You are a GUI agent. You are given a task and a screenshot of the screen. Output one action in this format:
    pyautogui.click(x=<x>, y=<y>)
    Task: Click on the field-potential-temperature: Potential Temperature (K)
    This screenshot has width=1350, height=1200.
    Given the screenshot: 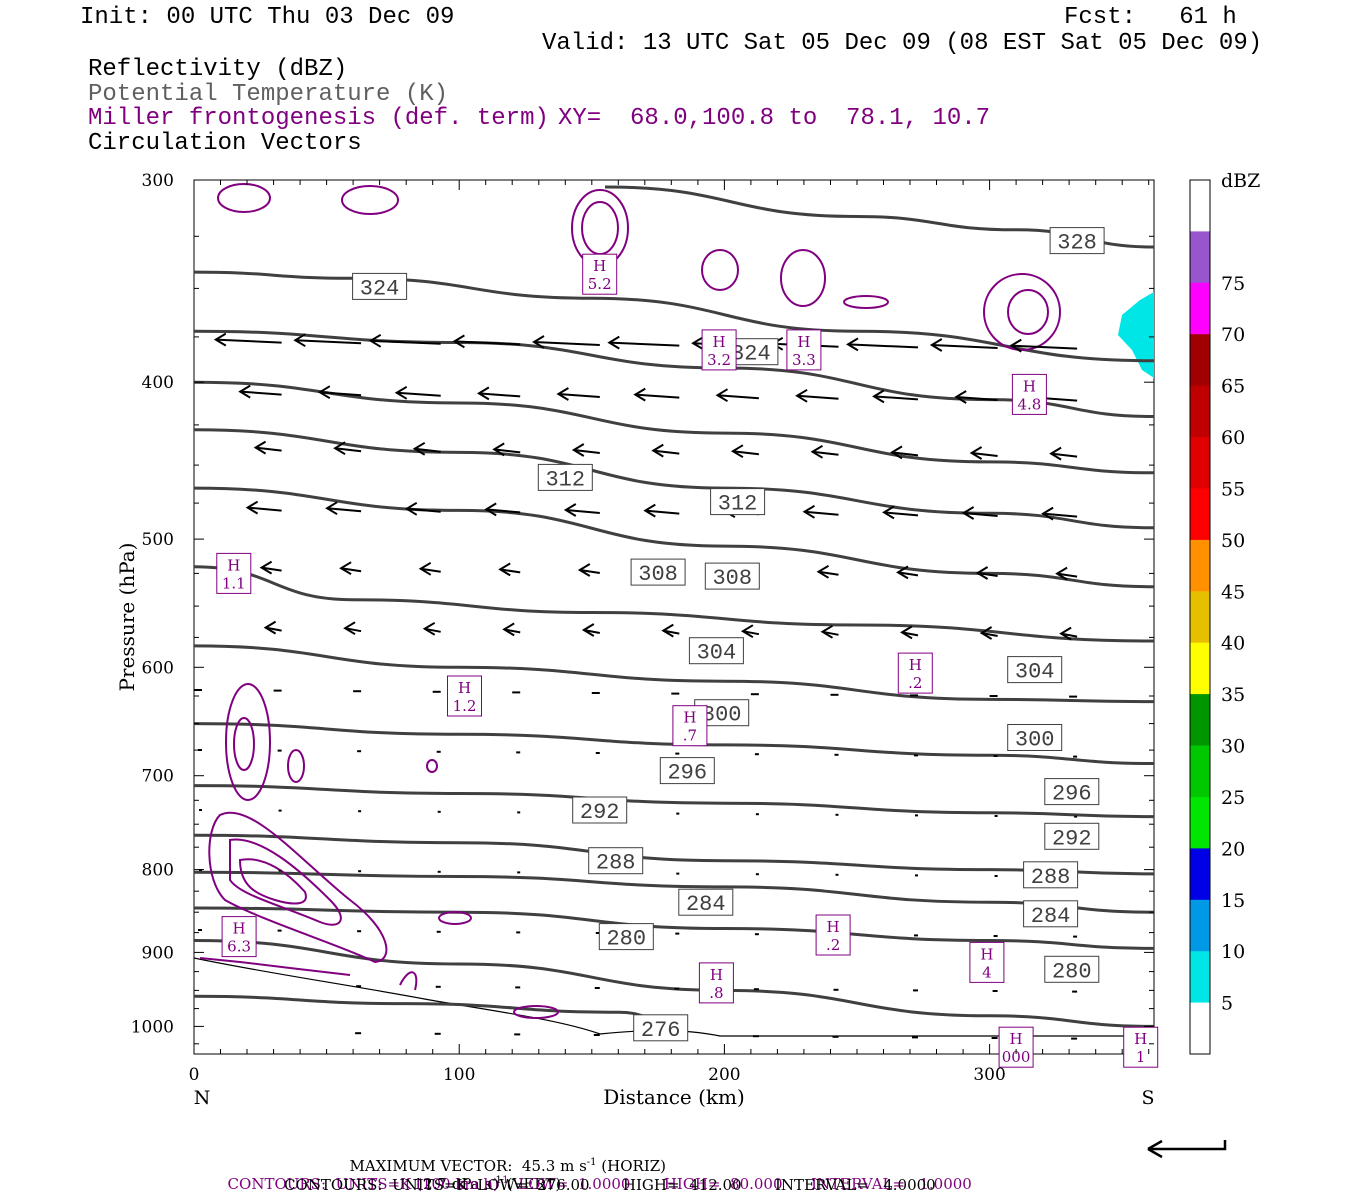 What is the action you would take?
    pyautogui.click(x=268, y=94)
    